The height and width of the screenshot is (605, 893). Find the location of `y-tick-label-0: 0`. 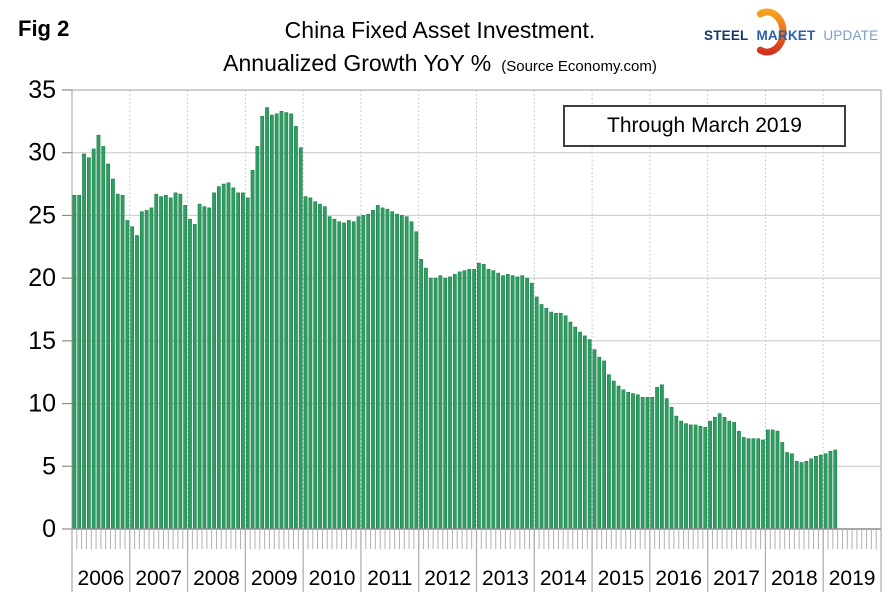

y-tick-label-0: 0 is located at coordinates (49, 529).